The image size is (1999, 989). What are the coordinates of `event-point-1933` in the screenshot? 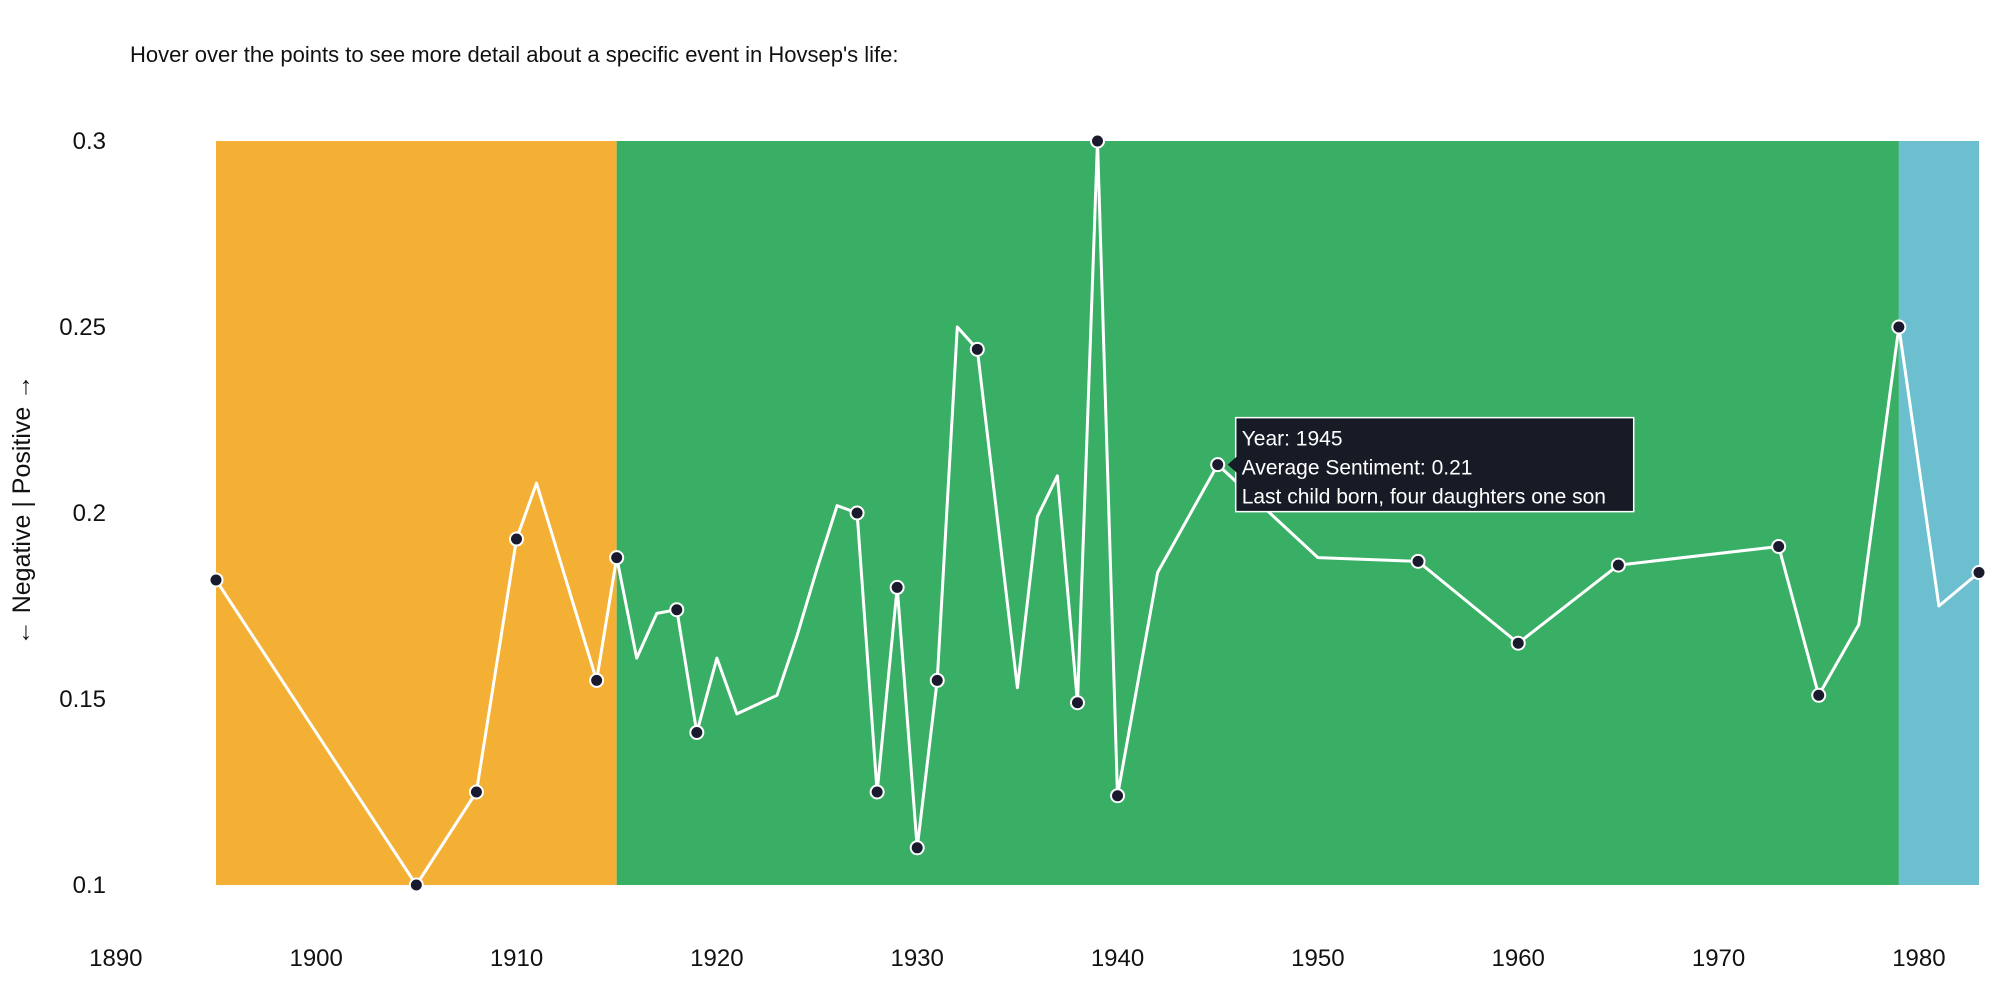 It's located at (977, 349).